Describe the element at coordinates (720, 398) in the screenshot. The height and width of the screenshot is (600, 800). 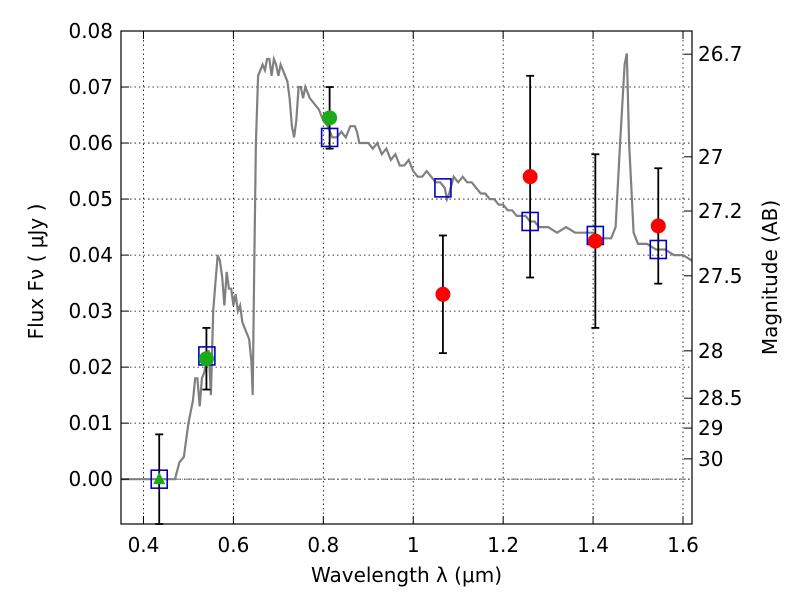
I see `y2-tick-label: 28.5` at that location.